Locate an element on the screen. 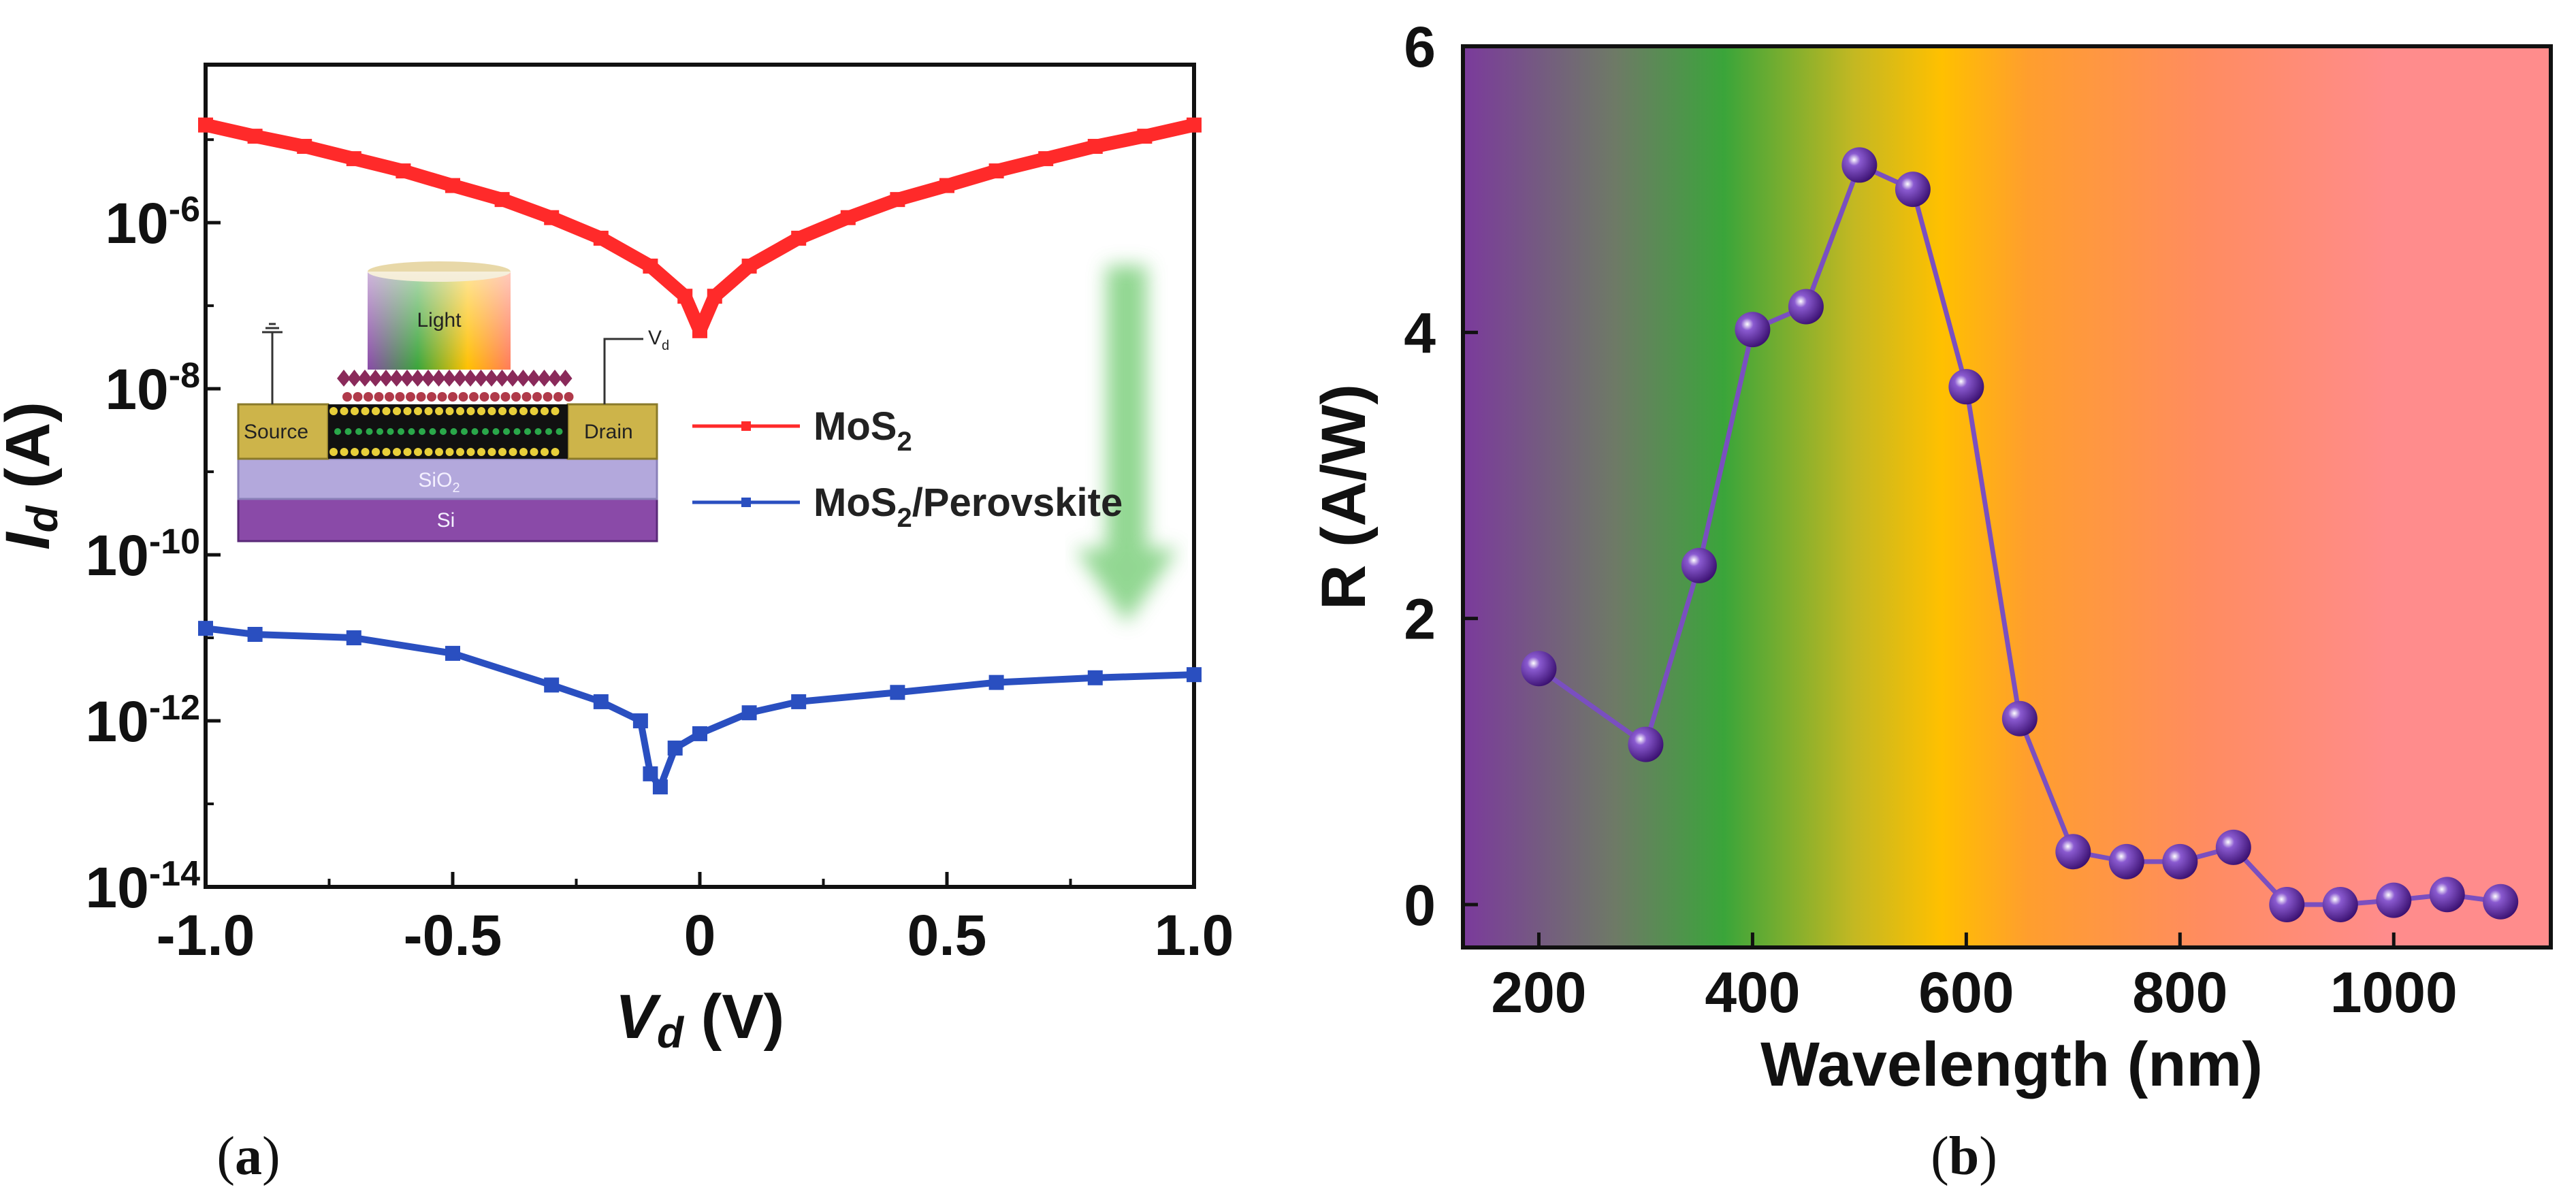 The width and height of the screenshot is (2576, 1200). x-tick-label: 600 is located at coordinates (1966, 992).